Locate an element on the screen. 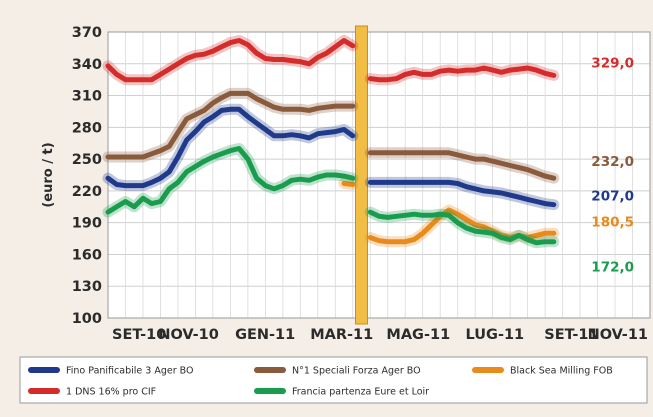 The width and height of the screenshot is (653, 417). x-tick-label: MAR-11 is located at coordinates (341, 335).